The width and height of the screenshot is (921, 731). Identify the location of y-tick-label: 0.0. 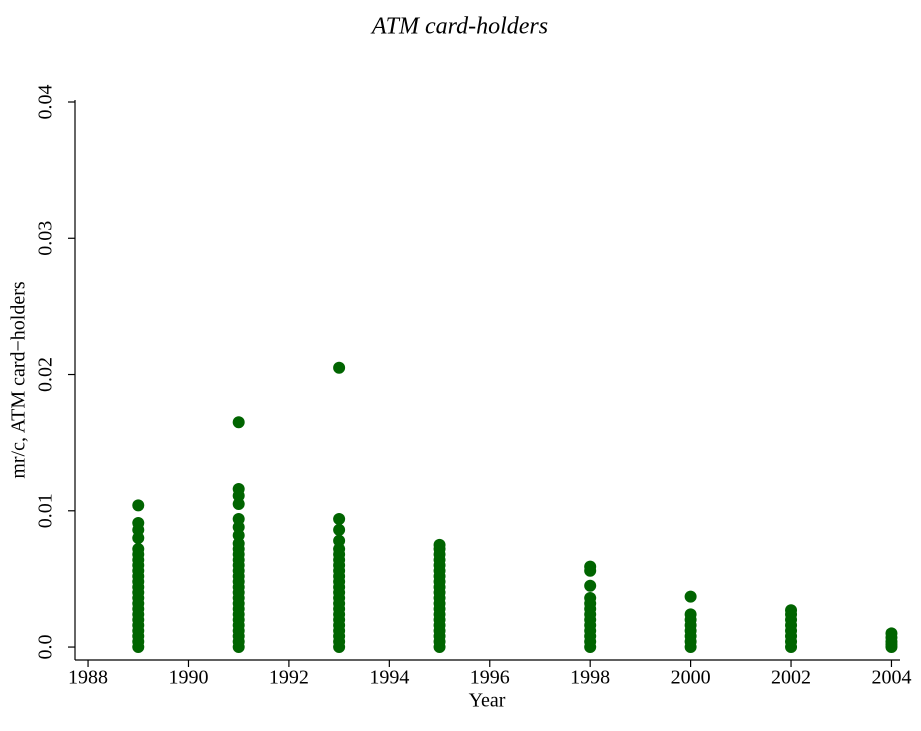
(46, 647).